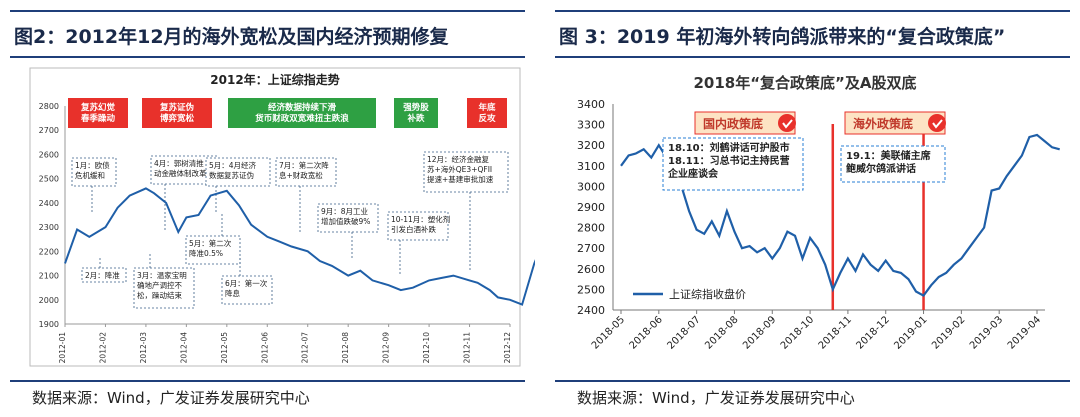 Image resolution: width=1080 pixels, height=417 pixels. Describe the element at coordinates (910, 332) in the screenshot. I see `x-tick-label: 2019-01` at that location.